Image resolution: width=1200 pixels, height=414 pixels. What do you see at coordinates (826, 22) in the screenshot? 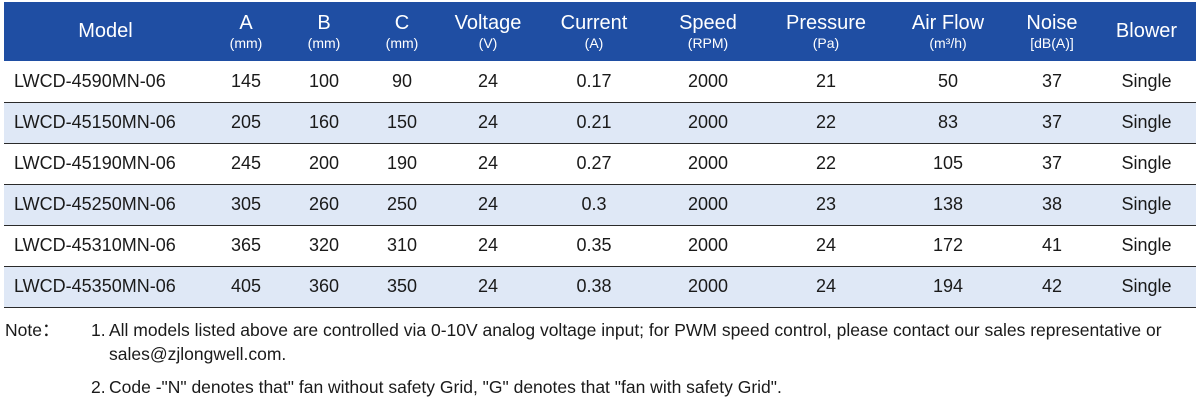
I see `column-title: Pressure` at bounding box center [826, 22].